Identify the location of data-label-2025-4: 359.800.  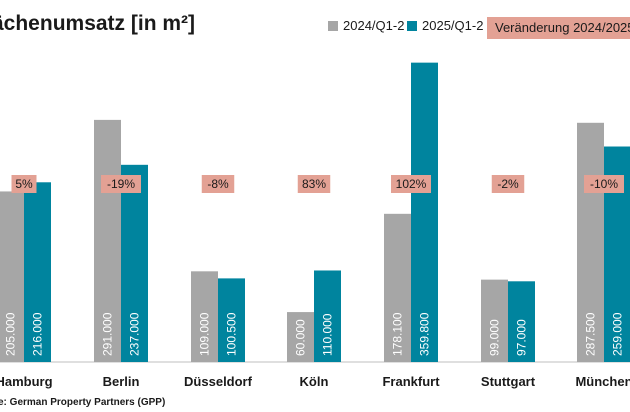
(425, 334).